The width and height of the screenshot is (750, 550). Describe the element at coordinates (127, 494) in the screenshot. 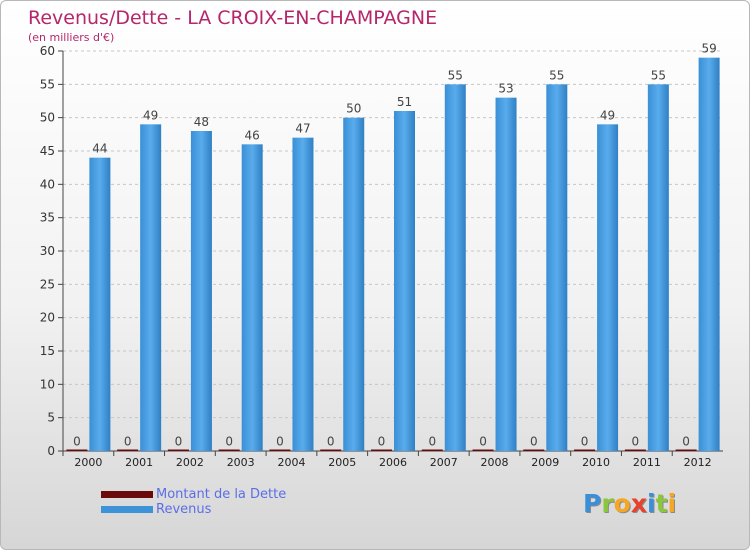

I see `legend-swatch-debt` at that location.